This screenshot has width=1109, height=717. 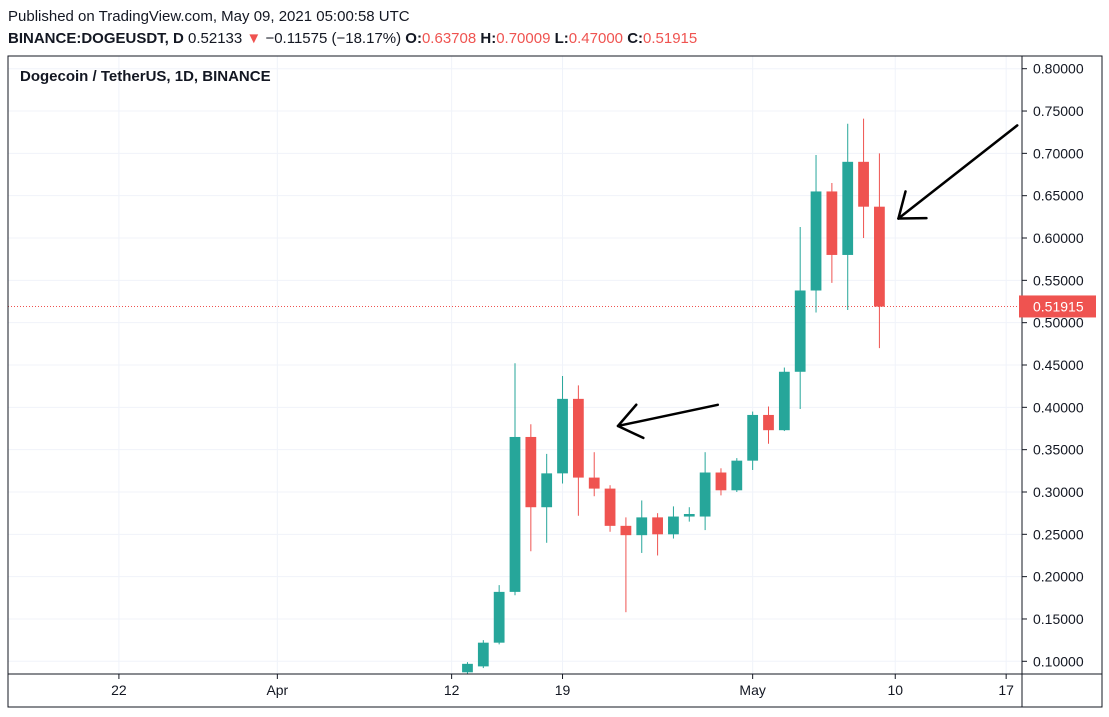 What do you see at coordinates (670, 38) in the screenshot?
I see `close-value: 0.51915` at bounding box center [670, 38].